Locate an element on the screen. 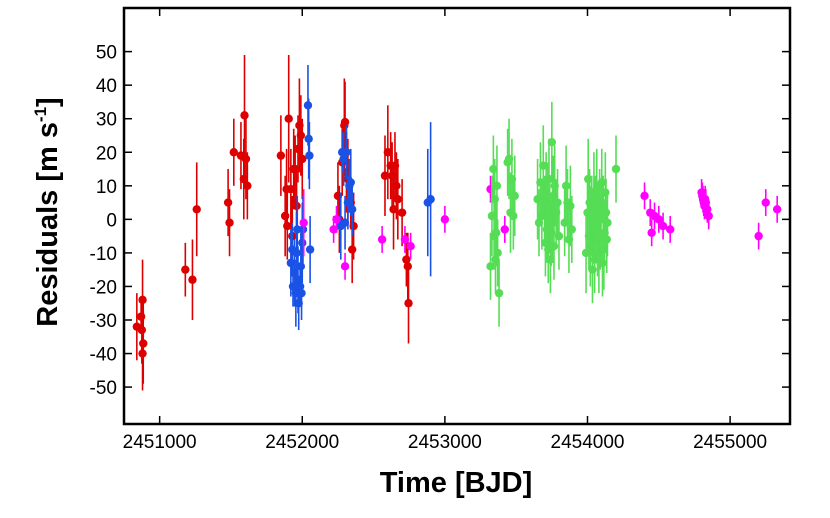 This screenshot has height=518, width=830. y-tick-label: -20 is located at coordinates (103, 287).